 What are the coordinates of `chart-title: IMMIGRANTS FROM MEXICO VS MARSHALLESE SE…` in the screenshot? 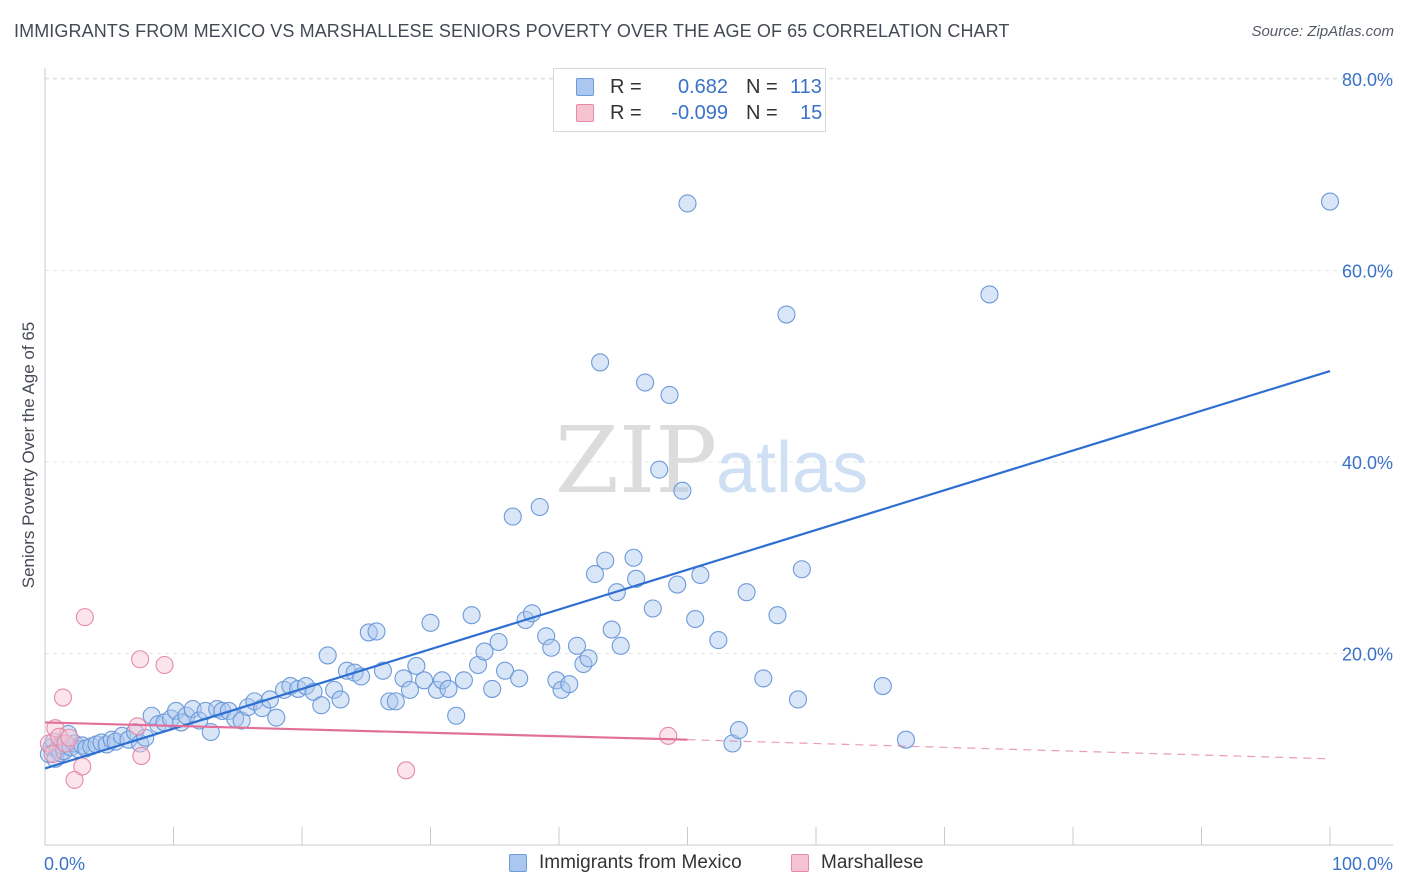 It's located at (512, 31).